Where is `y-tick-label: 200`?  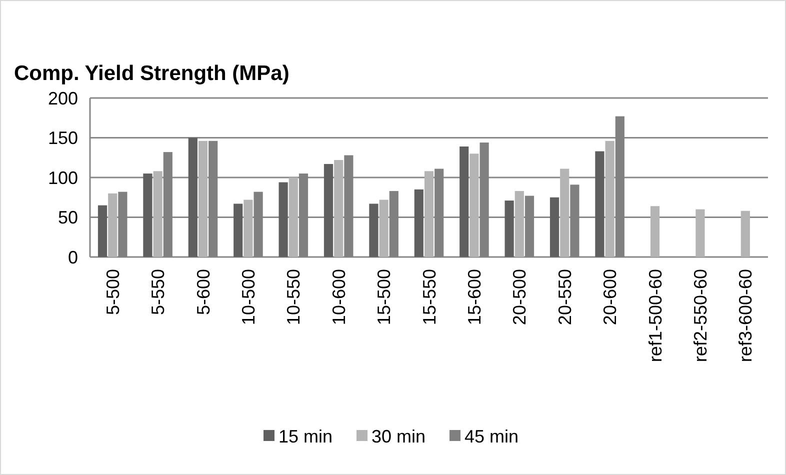 y-tick-label: 200 is located at coordinates (63, 98).